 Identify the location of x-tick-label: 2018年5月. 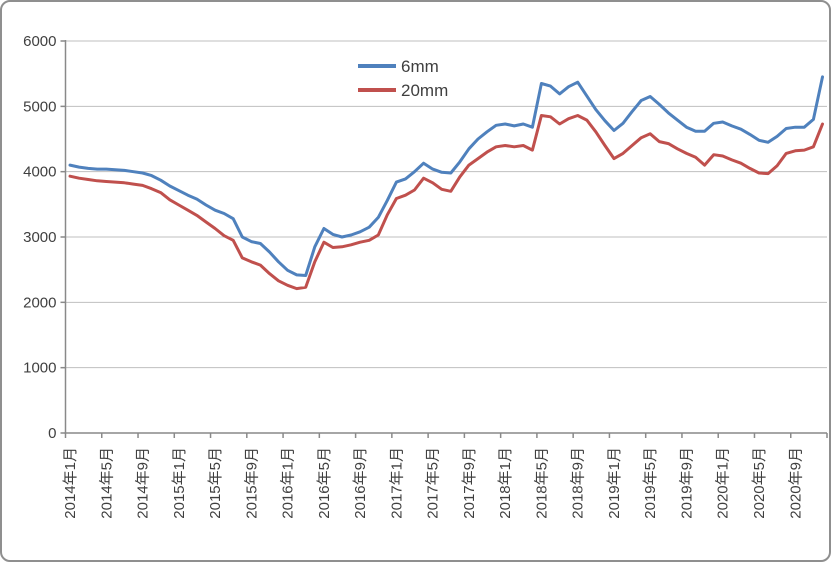
(541, 483).